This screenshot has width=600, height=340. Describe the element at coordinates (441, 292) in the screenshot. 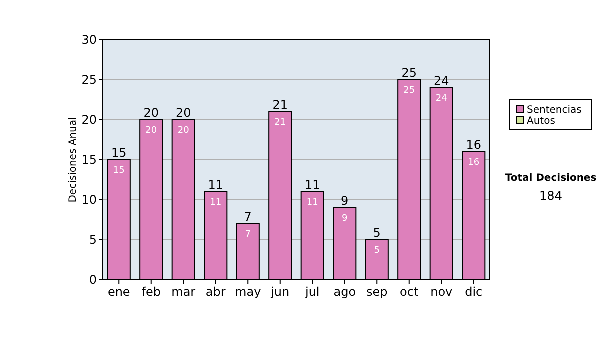

I see `x-tick-label: nov` at that location.